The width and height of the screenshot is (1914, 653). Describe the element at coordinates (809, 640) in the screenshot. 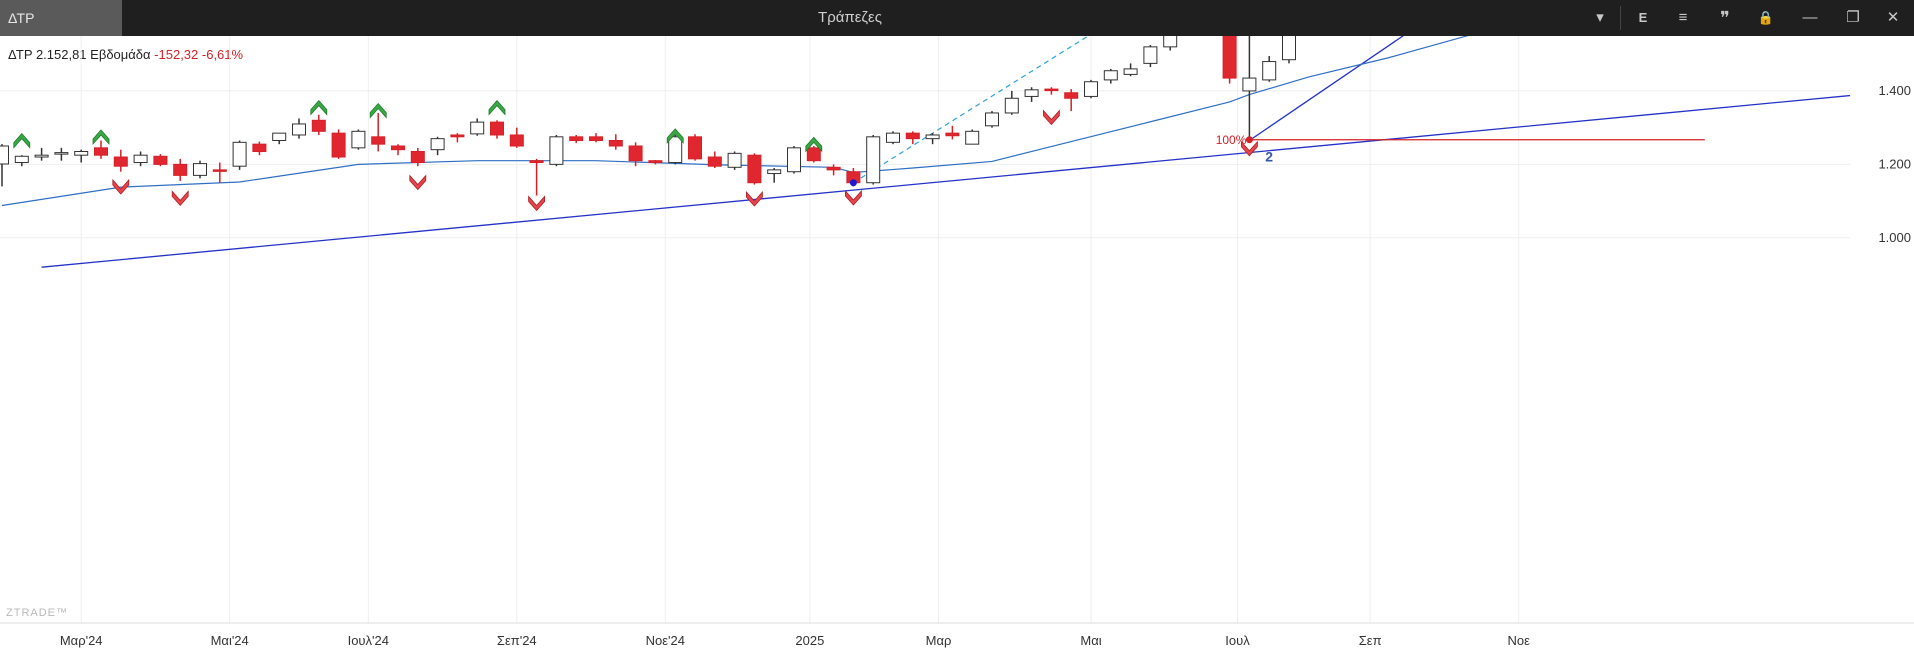

I see `x-tick-label: 2025` at that location.